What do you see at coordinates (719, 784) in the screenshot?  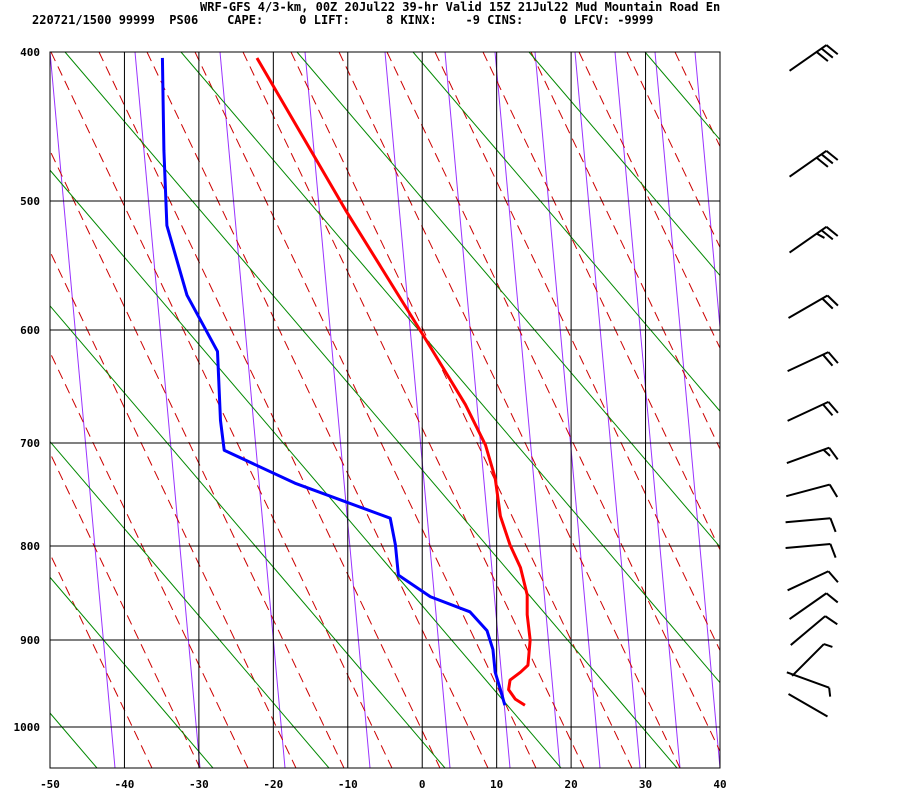 I see `x-tick-label: 40` at bounding box center [719, 784].